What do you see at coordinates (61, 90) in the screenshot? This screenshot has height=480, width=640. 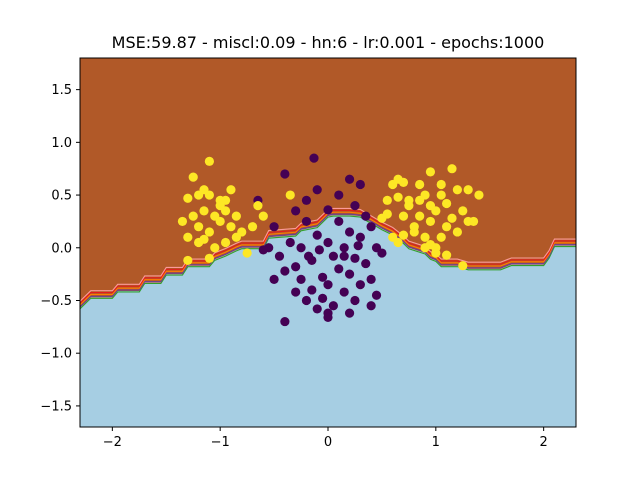 I see `y-tick-label: 1.5` at bounding box center [61, 90].